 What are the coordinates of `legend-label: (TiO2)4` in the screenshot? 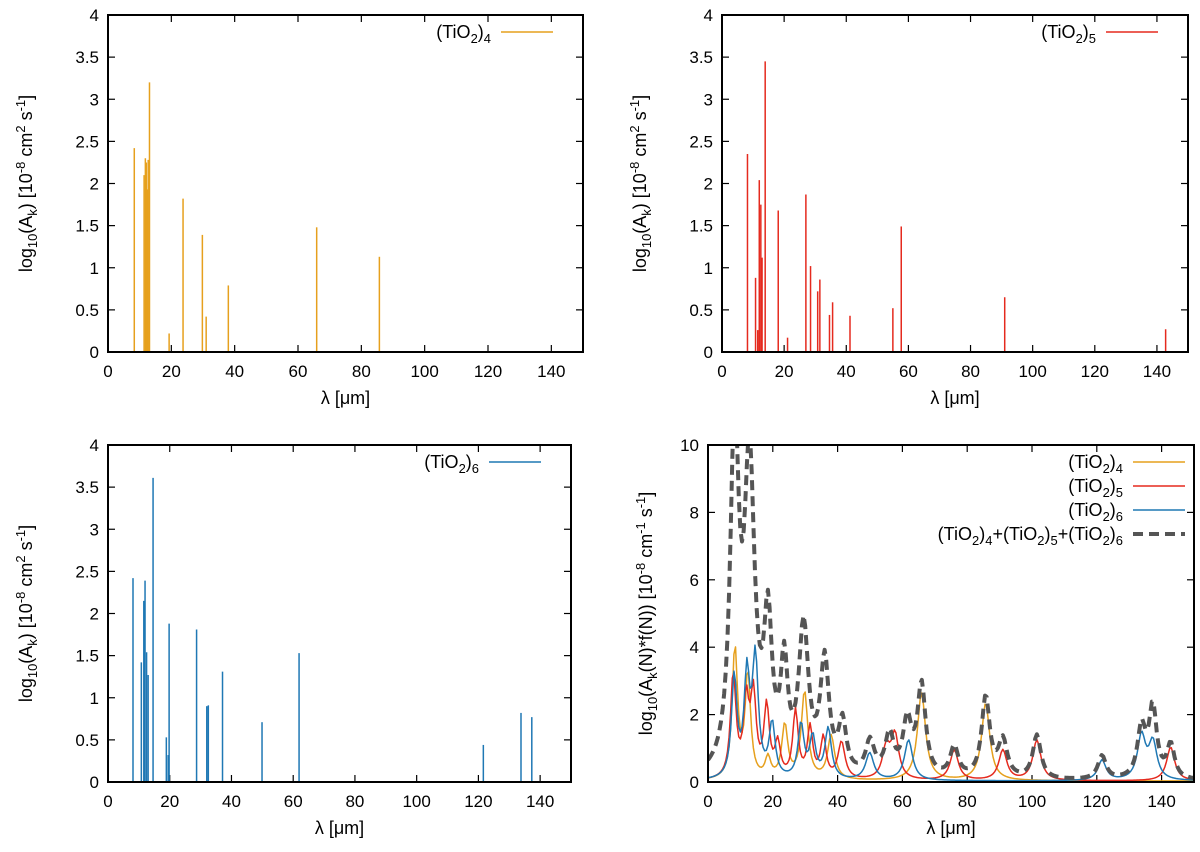 It's located at (463, 34).